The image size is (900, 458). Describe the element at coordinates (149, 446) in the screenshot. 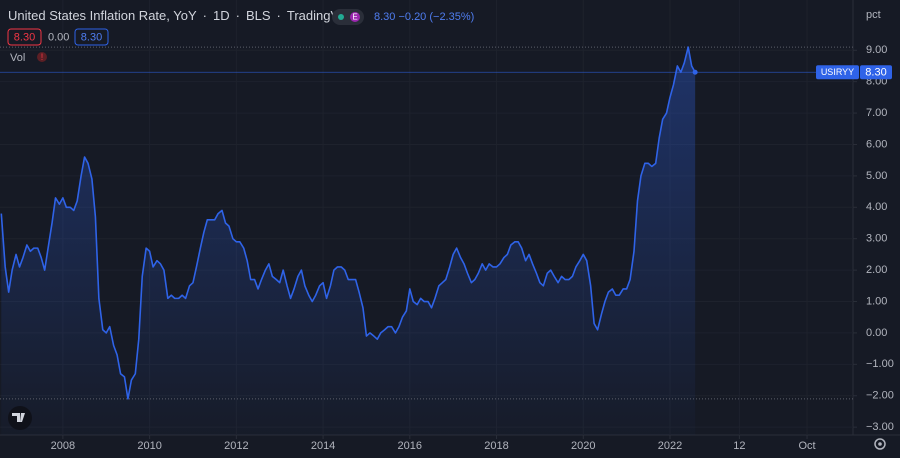

I see `x-tick-label: 2010` at that location.